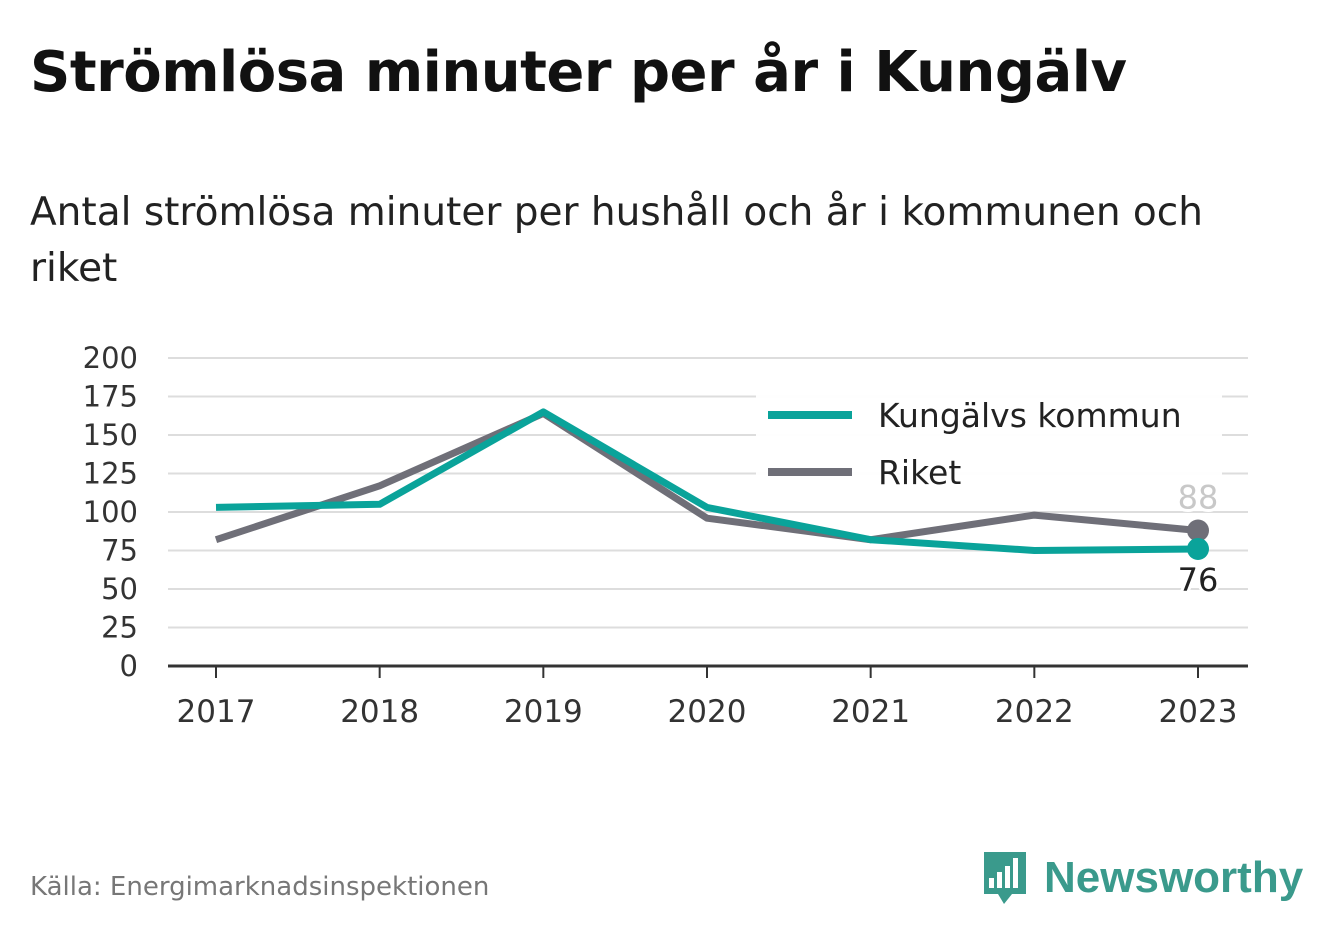  What do you see at coordinates (110, 397) in the screenshot?
I see `y-tick-label: 175` at bounding box center [110, 397].